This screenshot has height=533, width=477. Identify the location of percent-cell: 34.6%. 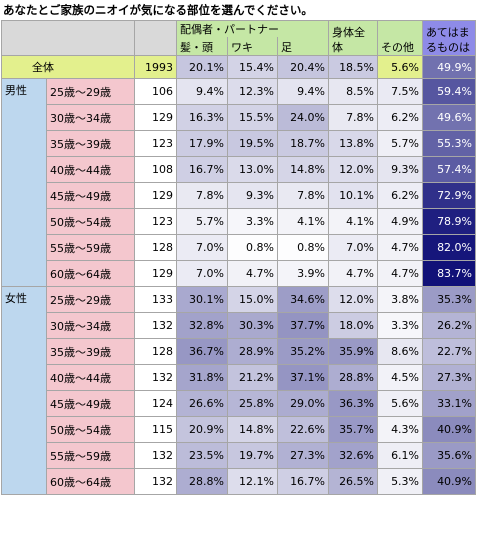
(303, 299).